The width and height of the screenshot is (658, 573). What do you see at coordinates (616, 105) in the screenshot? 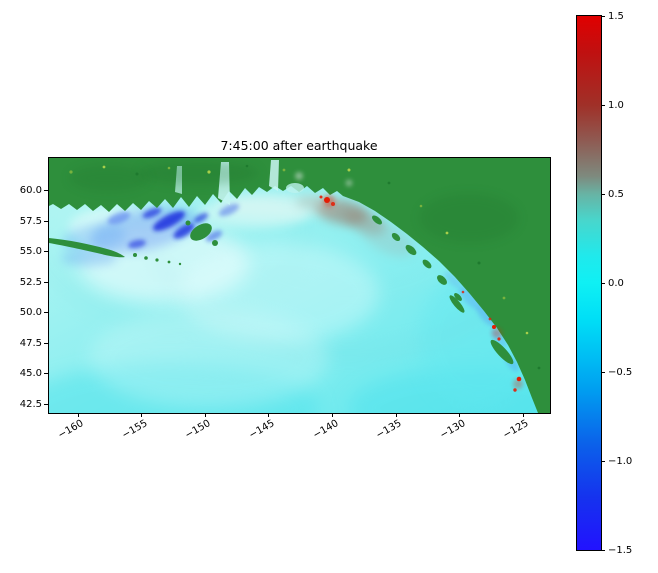
I see `colorbar-tick-label: 1.0` at bounding box center [616, 105].